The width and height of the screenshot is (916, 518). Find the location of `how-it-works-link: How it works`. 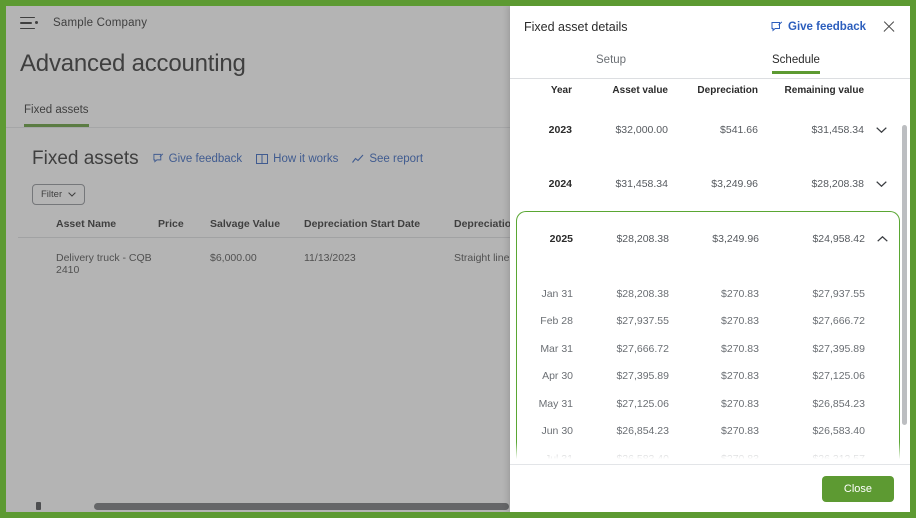

how-it-works-link: How it works is located at coordinates (297, 159).